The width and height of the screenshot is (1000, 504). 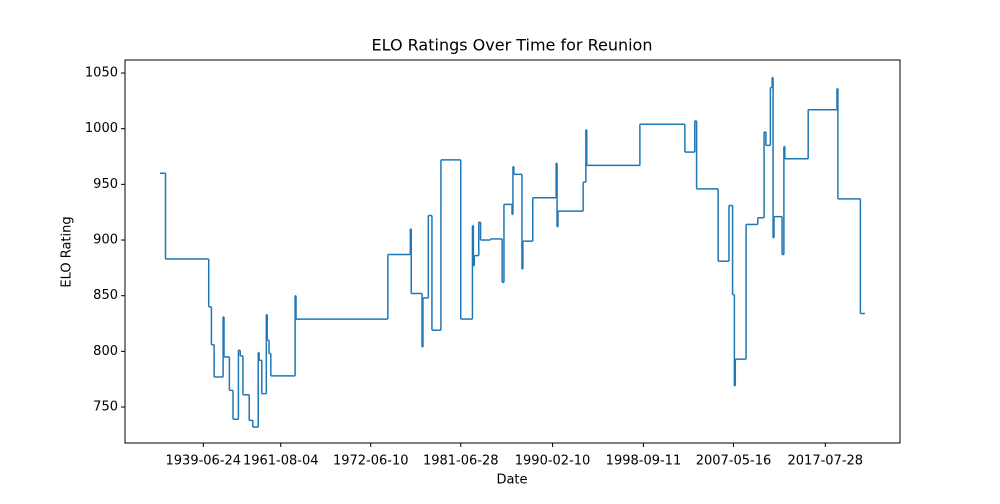 What do you see at coordinates (553, 461) in the screenshot?
I see `x-tick-label: 1990-02-10` at bounding box center [553, 461].